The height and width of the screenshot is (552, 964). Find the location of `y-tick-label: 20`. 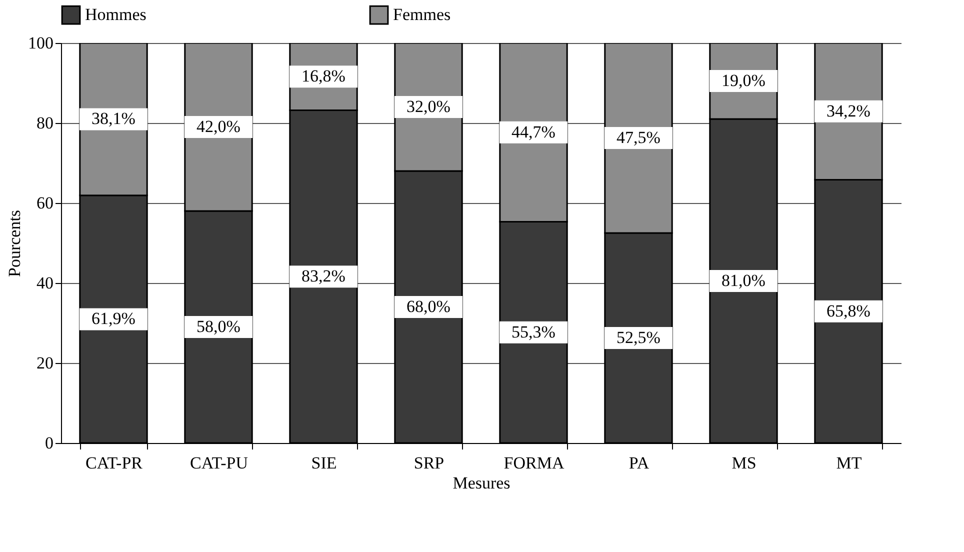

y-tick-label: 20 is located at coordinates (45, 363).